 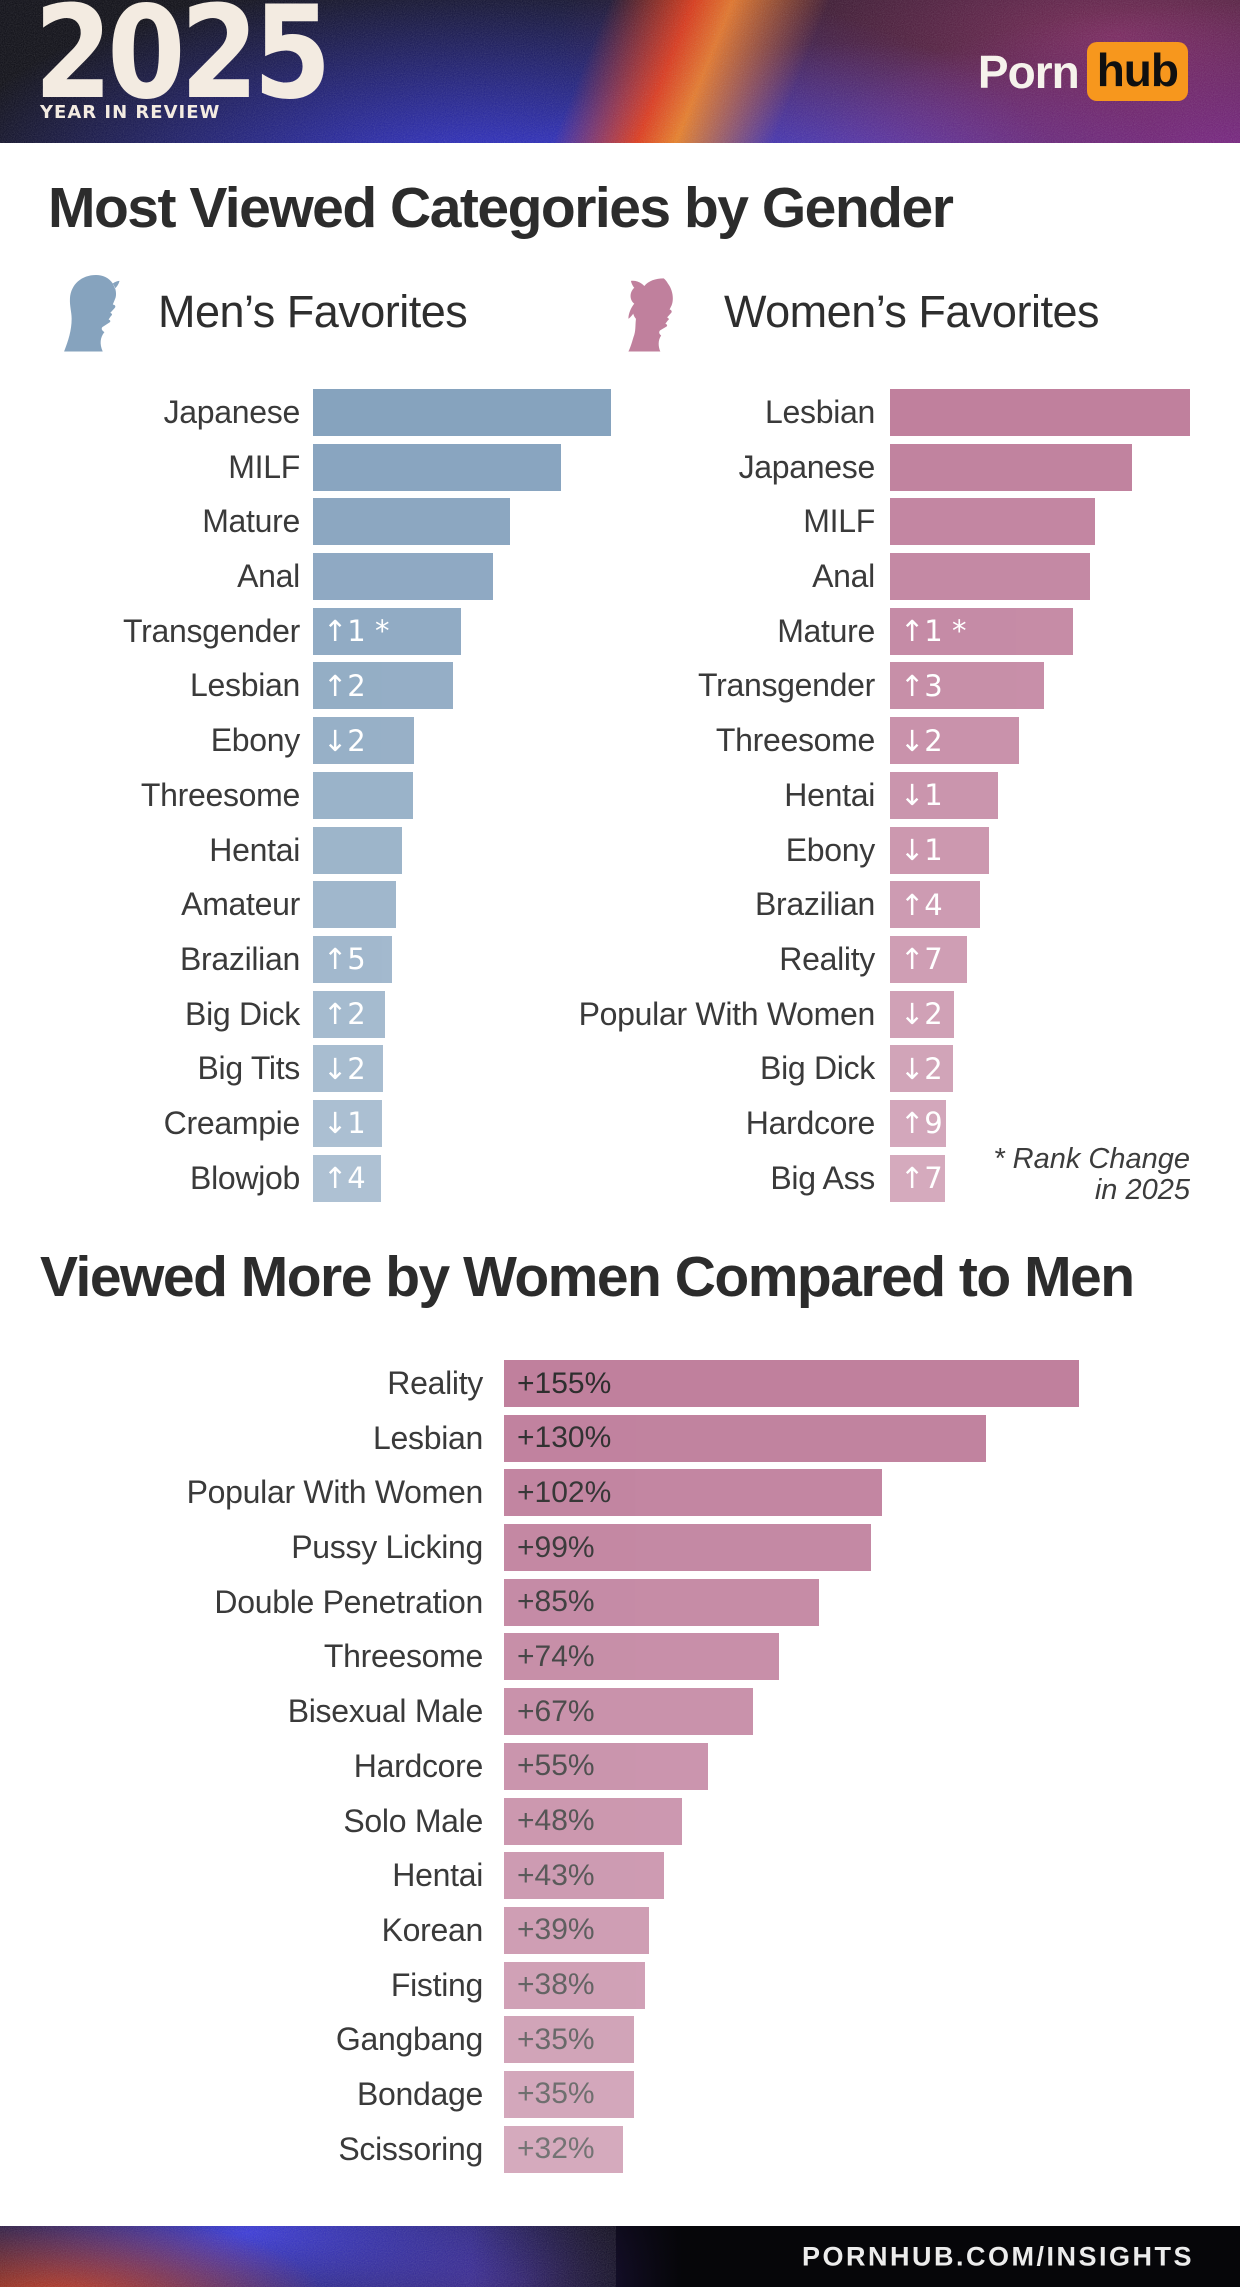 I want to click on chart-row: Amateur, so click(x=335, y=905).